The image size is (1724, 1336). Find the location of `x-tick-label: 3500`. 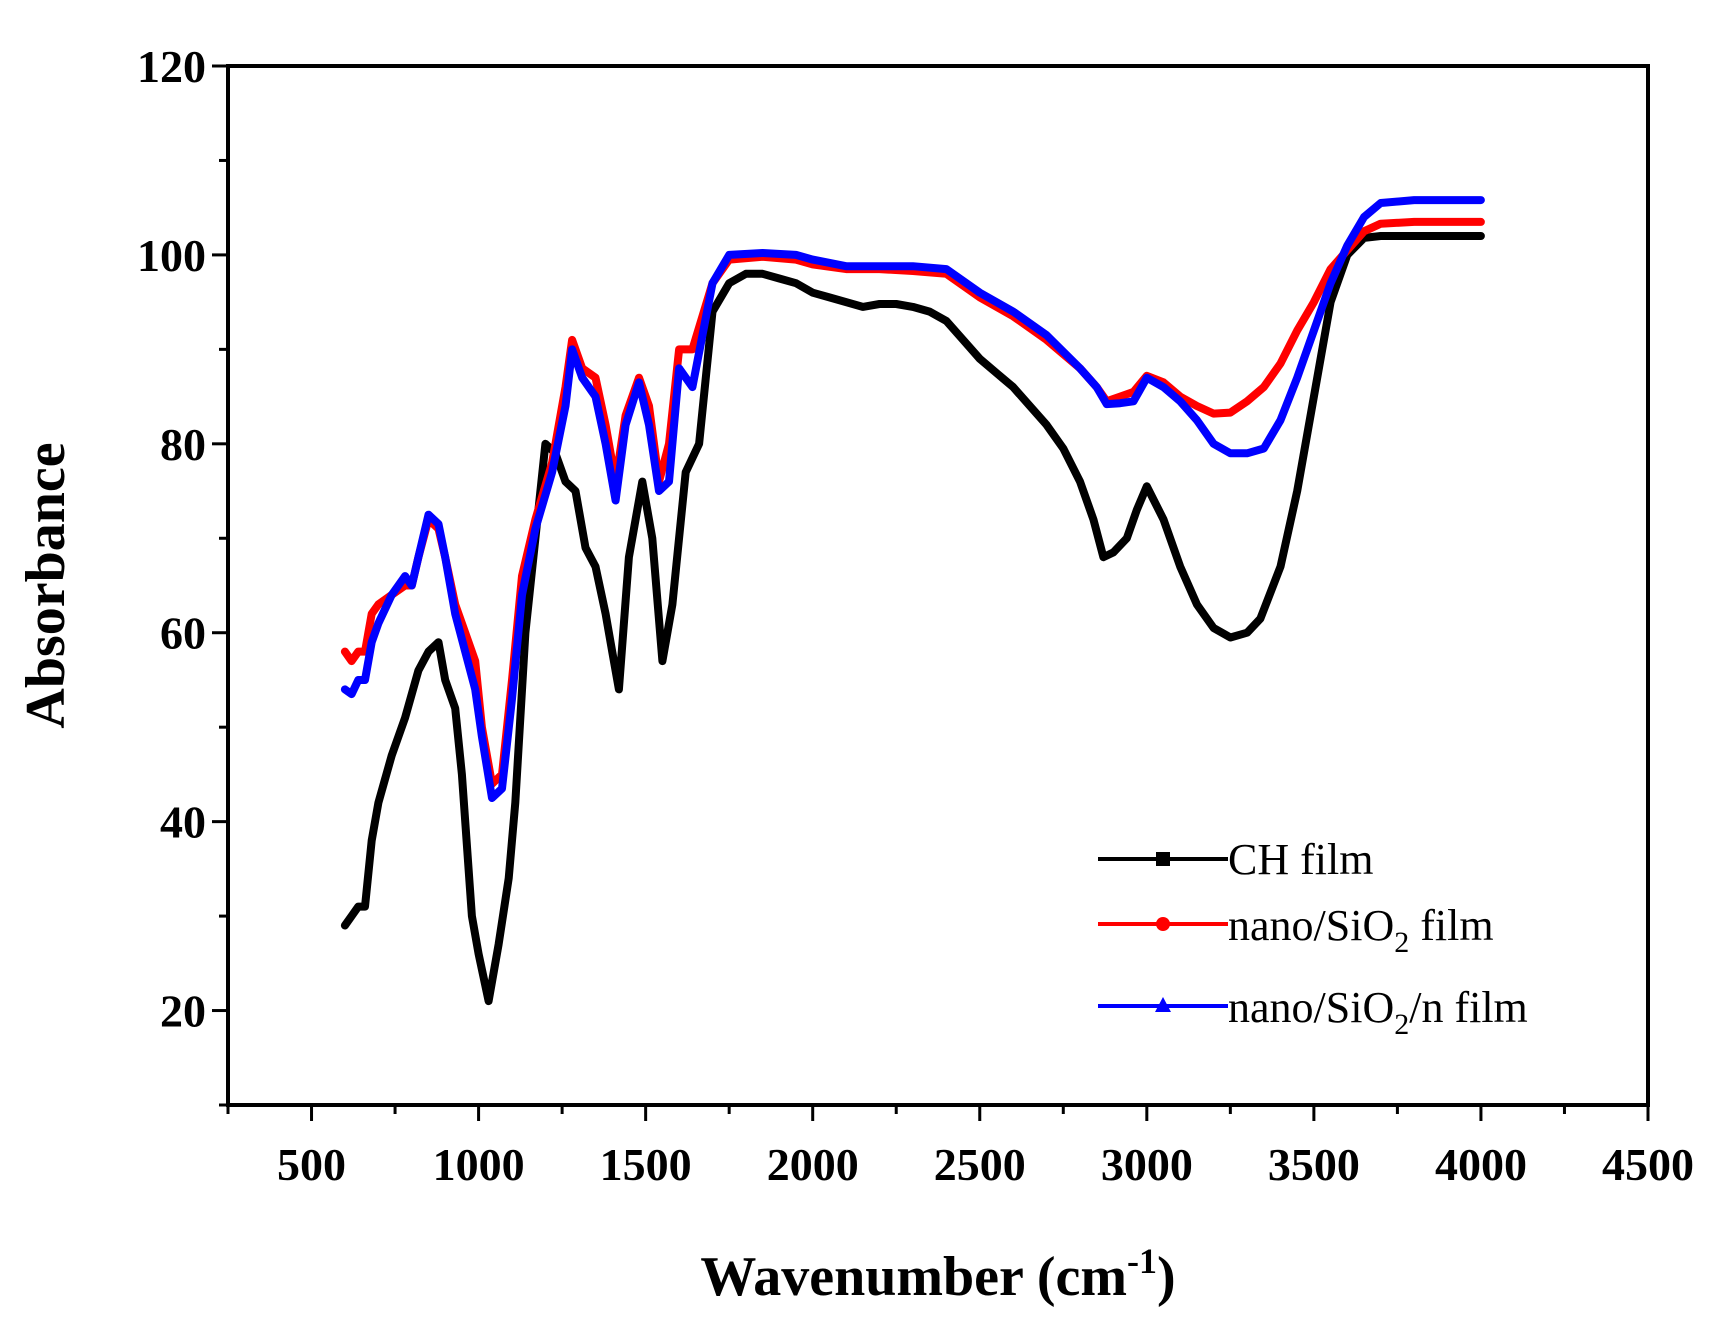

x-tick-label: 3500 is located at coordinates (1314, 1164).